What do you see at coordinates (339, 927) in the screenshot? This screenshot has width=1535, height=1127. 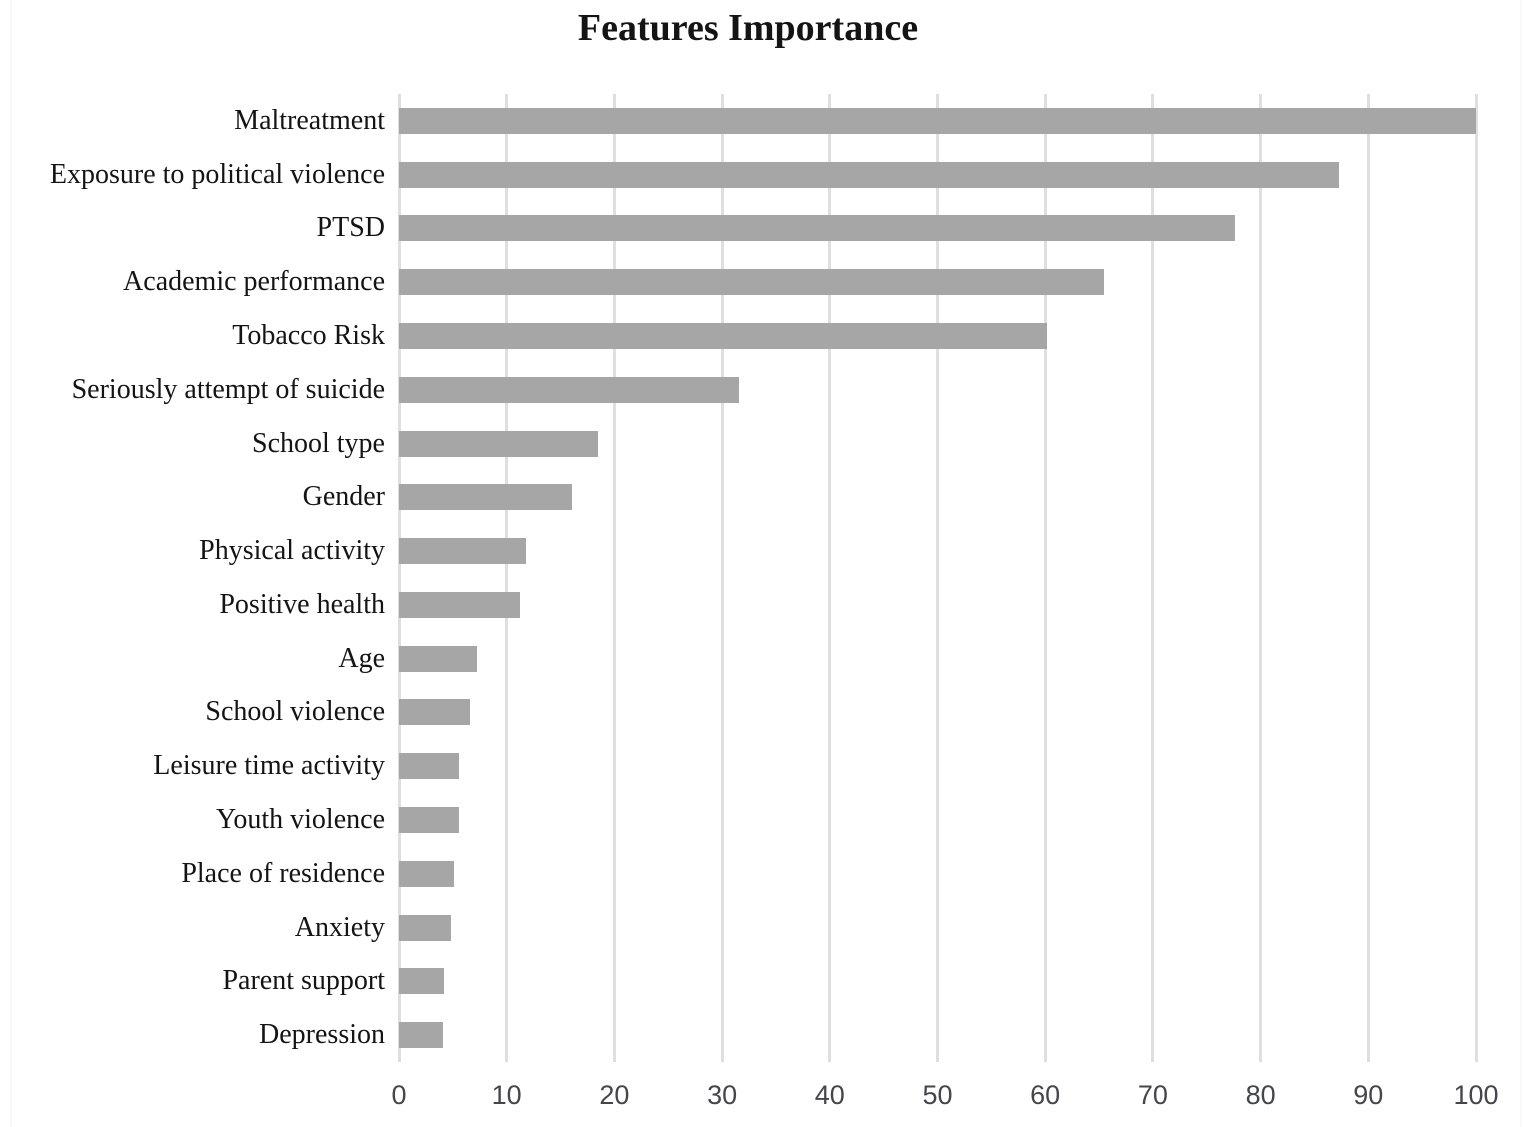 I see `category-label: Anxiety` at bounding box center [339, 927].